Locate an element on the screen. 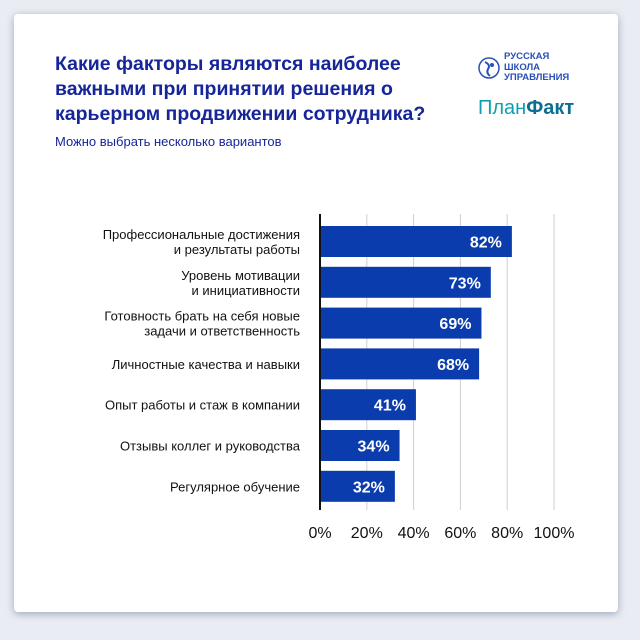 This screenshot has height=640, width=640. x-tick-label: 20% is located at coordinates (367, 533).